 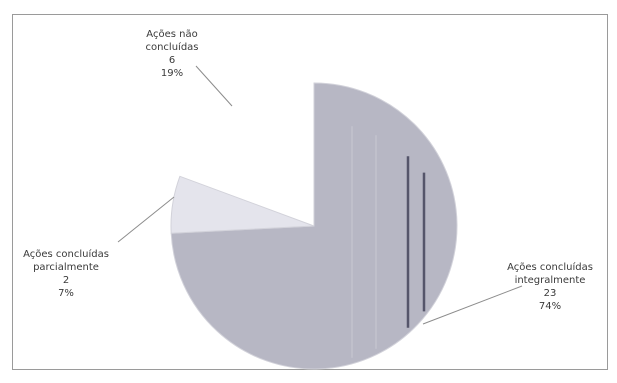 I want to click on slice-label-text: parcialmente, so click(x=66, y=267).